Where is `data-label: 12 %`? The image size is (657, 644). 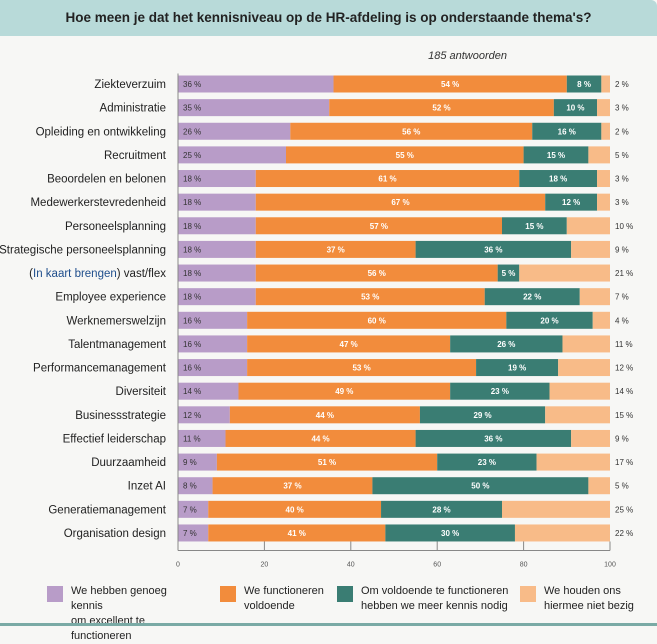
data-label: 12 % is located at coordinates (192, 415).